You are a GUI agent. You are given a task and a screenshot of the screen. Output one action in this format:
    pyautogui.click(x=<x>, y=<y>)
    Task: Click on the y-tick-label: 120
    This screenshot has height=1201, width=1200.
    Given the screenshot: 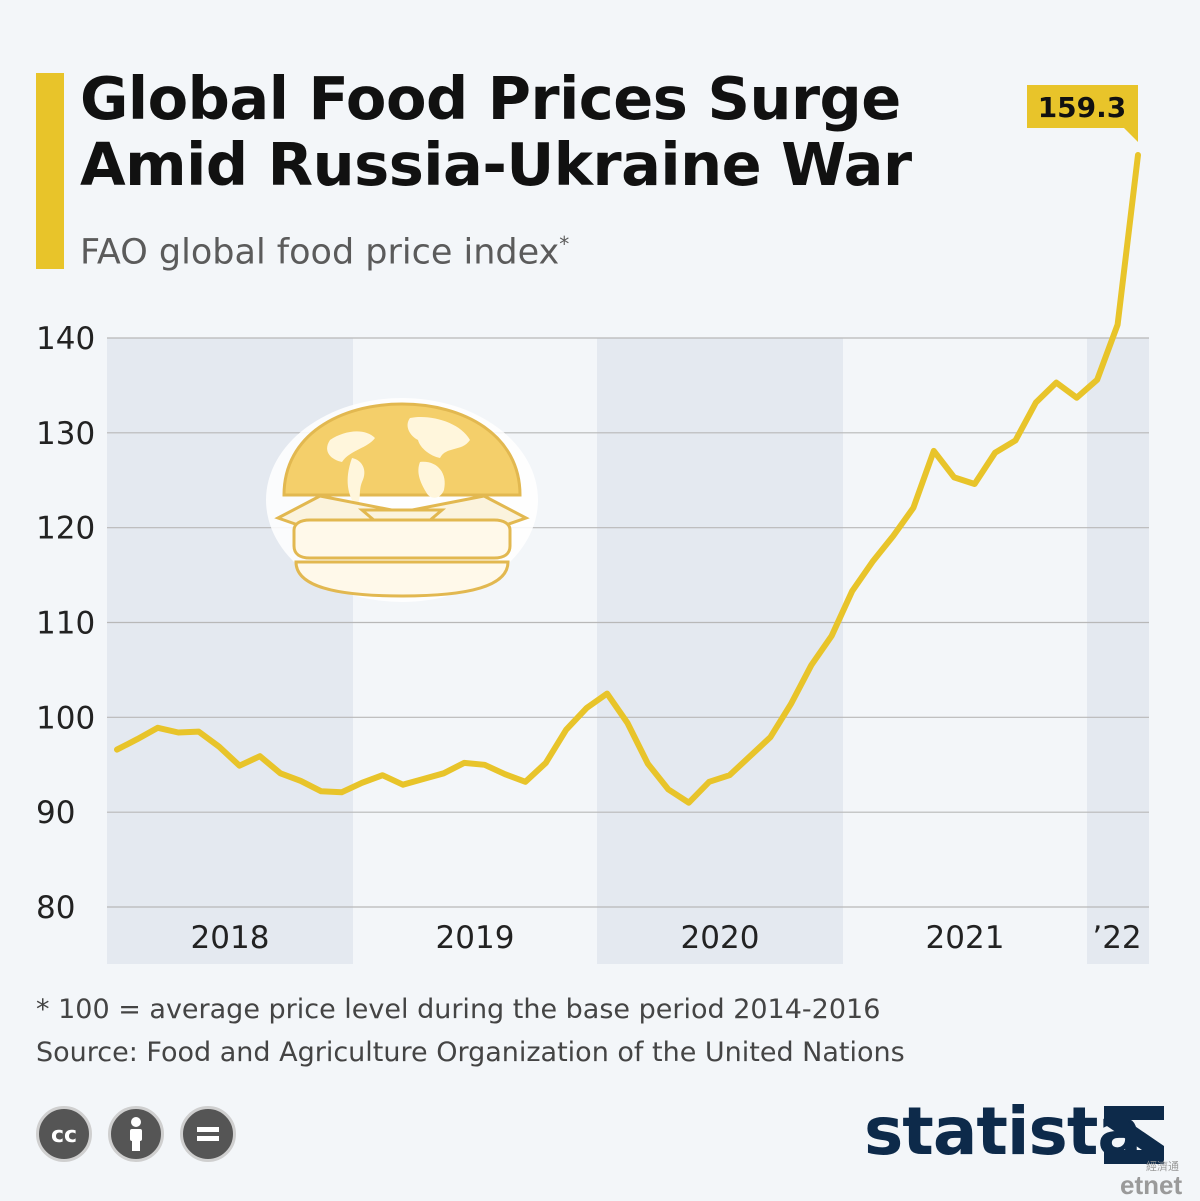 What is the action you would take?
    pyautogui.click(x=65, y=529)
    